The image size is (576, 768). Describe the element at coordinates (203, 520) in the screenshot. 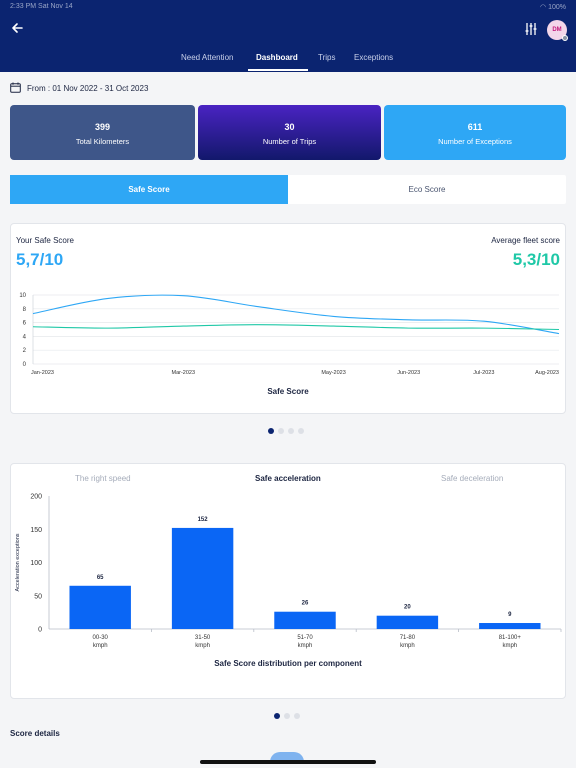

I see `bar-value-label: 152` at that location.